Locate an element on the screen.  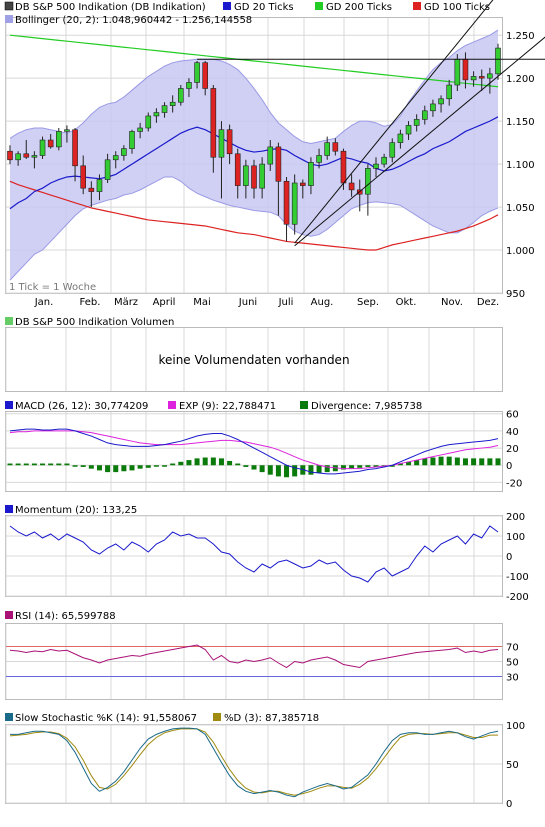
momentum-y-tick-label: -200 is located at coordinates (517, 597).